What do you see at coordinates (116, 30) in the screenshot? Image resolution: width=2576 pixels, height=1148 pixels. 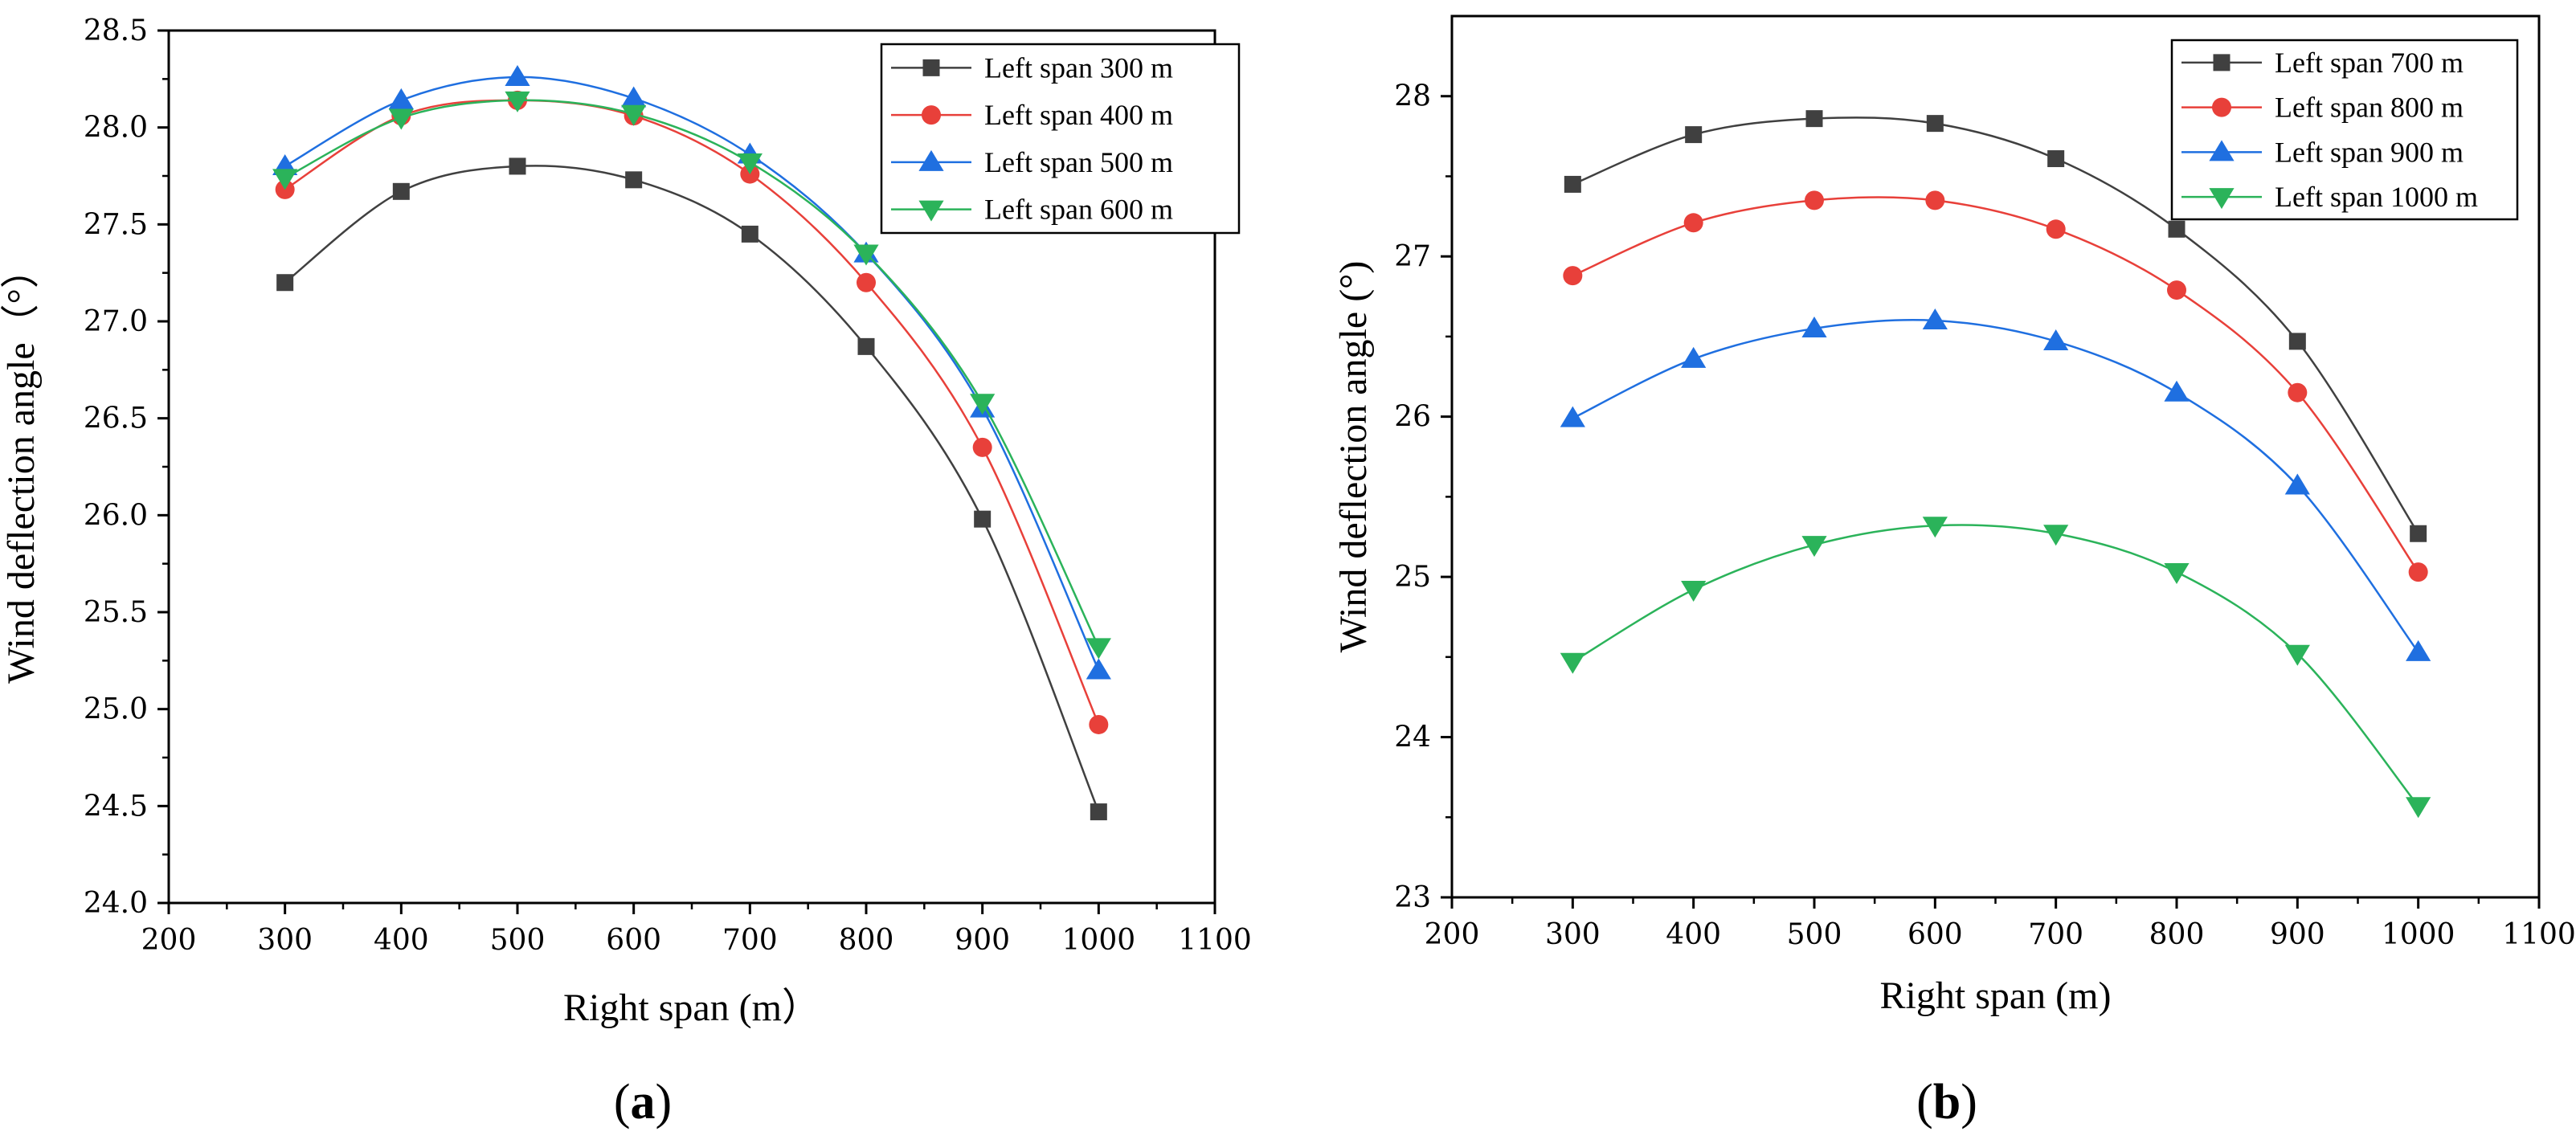 I see `y-tick-label: 28.5` at bounding box center [116, 30].